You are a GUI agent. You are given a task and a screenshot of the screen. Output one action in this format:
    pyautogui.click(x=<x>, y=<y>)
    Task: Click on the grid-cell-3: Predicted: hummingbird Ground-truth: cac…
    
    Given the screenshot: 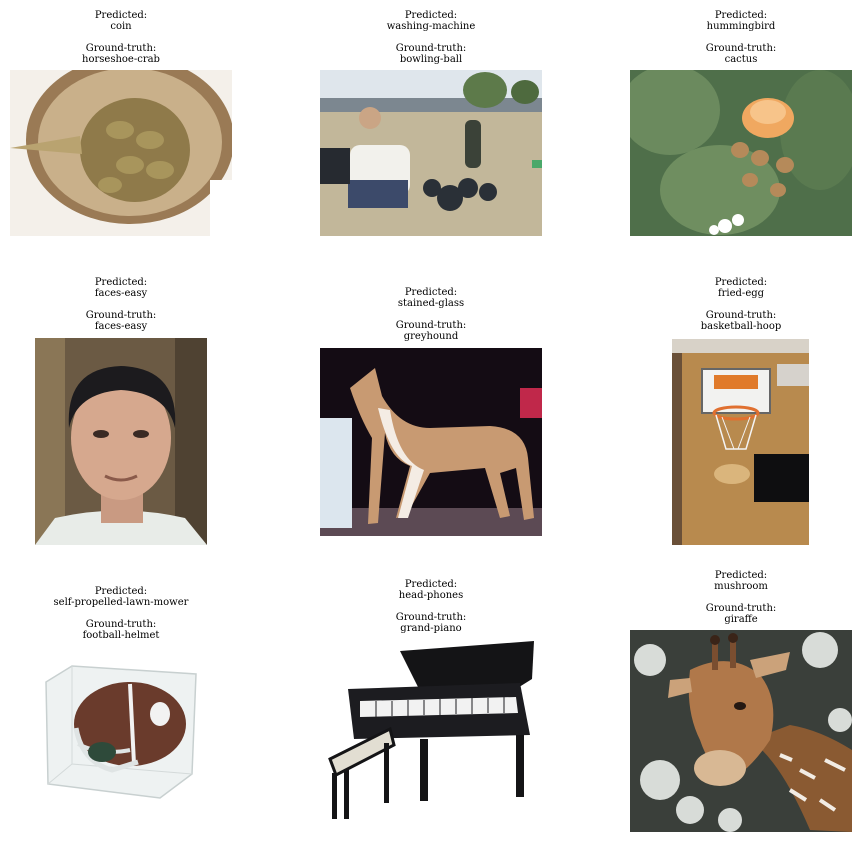 What is the action you would take?
    pyautogui.click(x=741, y=123)
    